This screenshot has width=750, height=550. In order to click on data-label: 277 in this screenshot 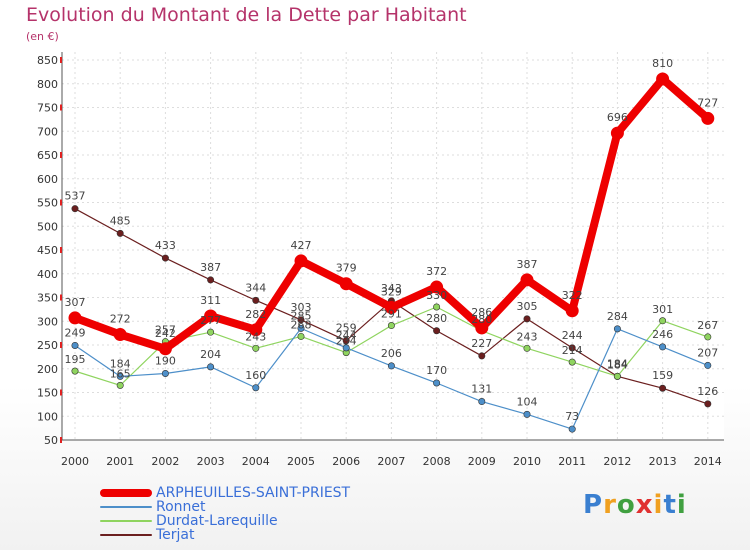, I will do `click(210, 320)`.